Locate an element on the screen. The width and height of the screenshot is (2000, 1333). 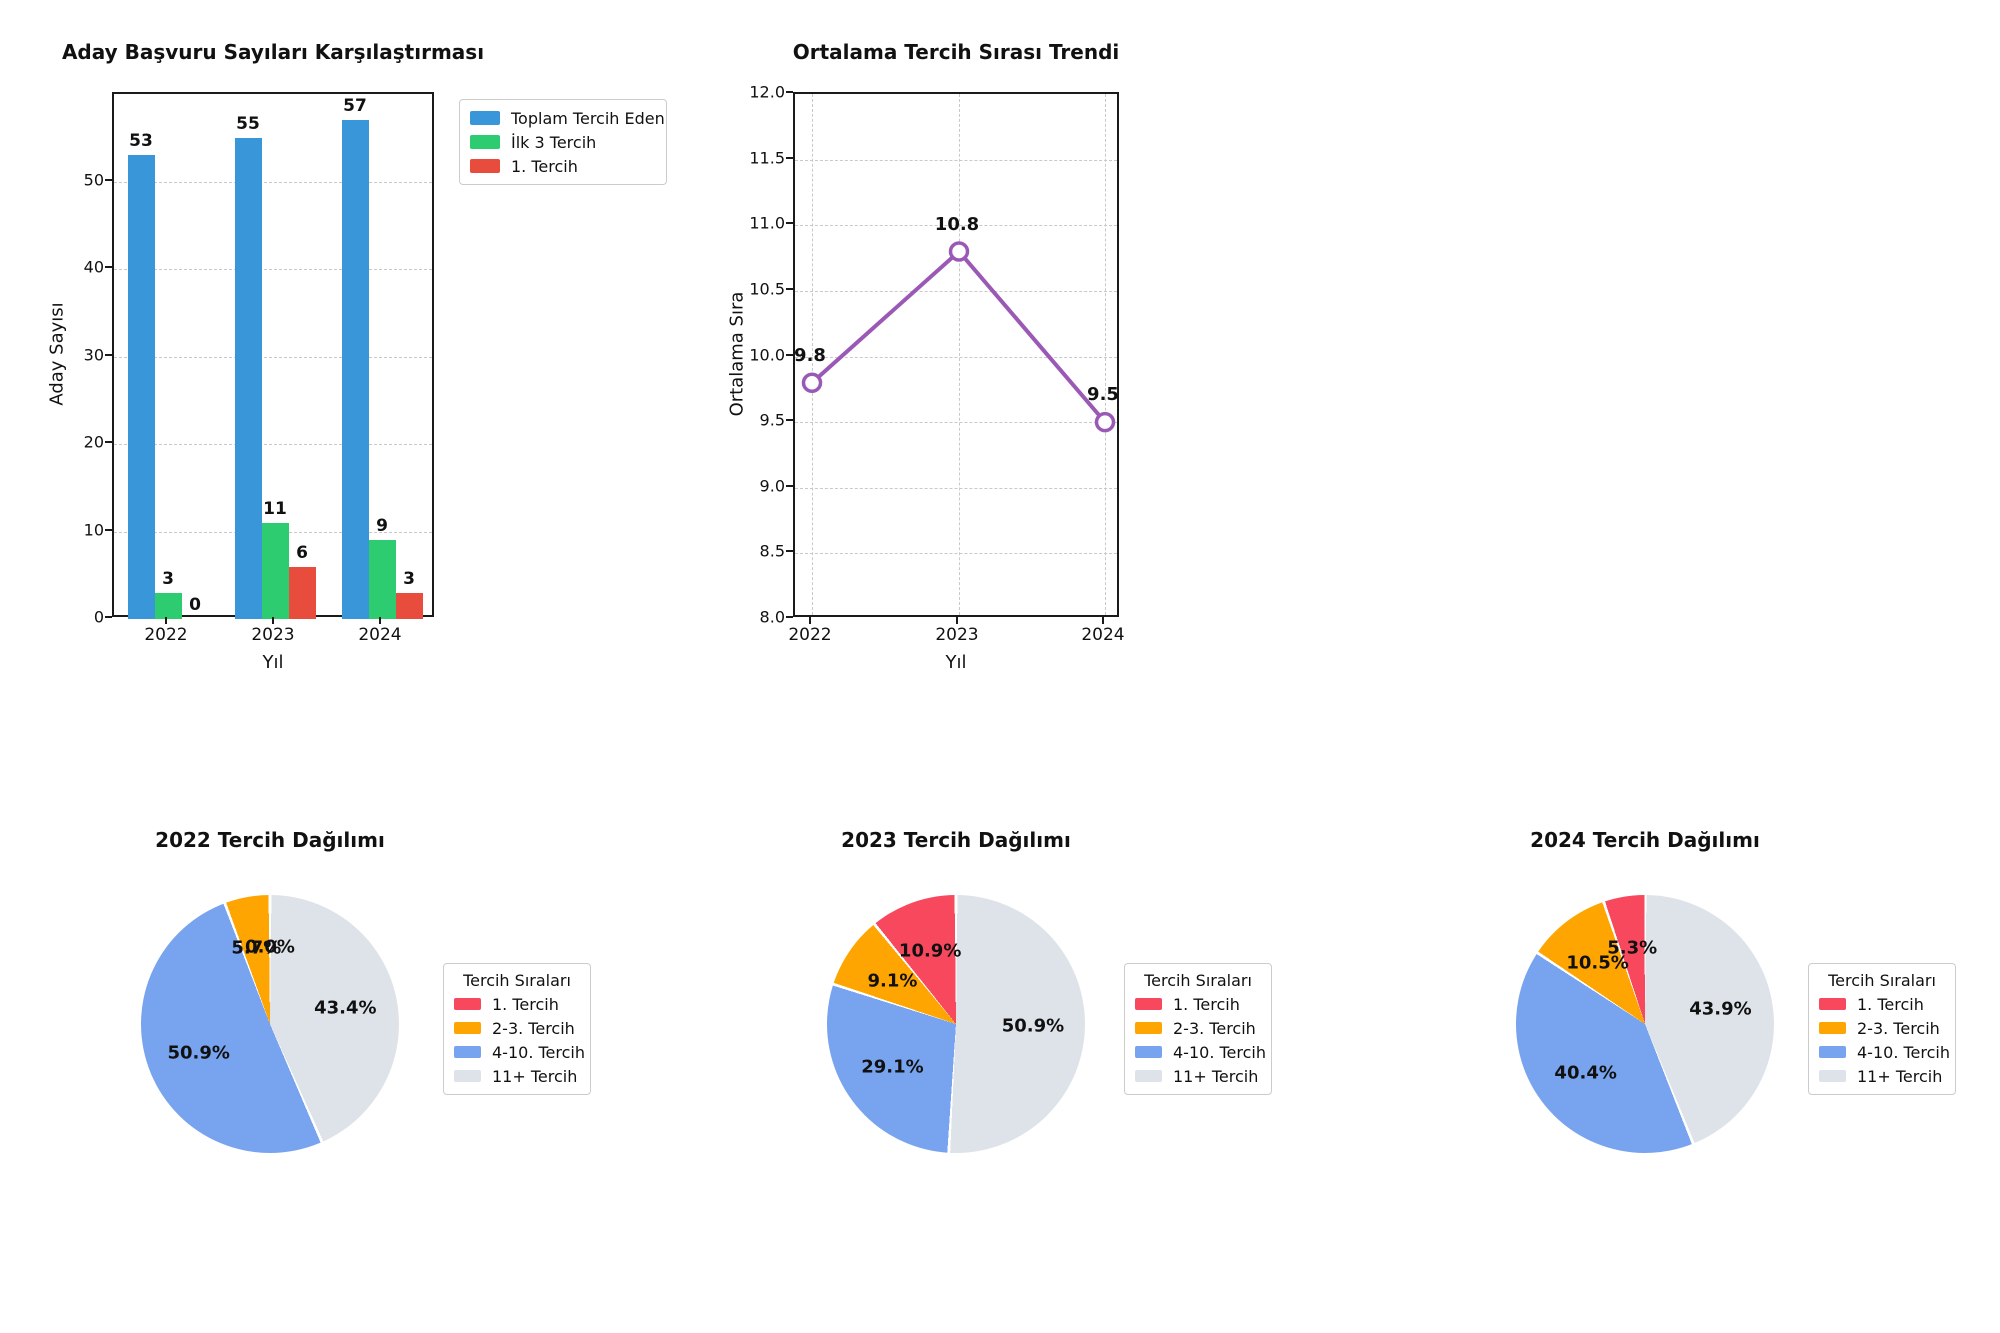
pie-percentage-label: 29.1% is located at coordinates (892, 1067).